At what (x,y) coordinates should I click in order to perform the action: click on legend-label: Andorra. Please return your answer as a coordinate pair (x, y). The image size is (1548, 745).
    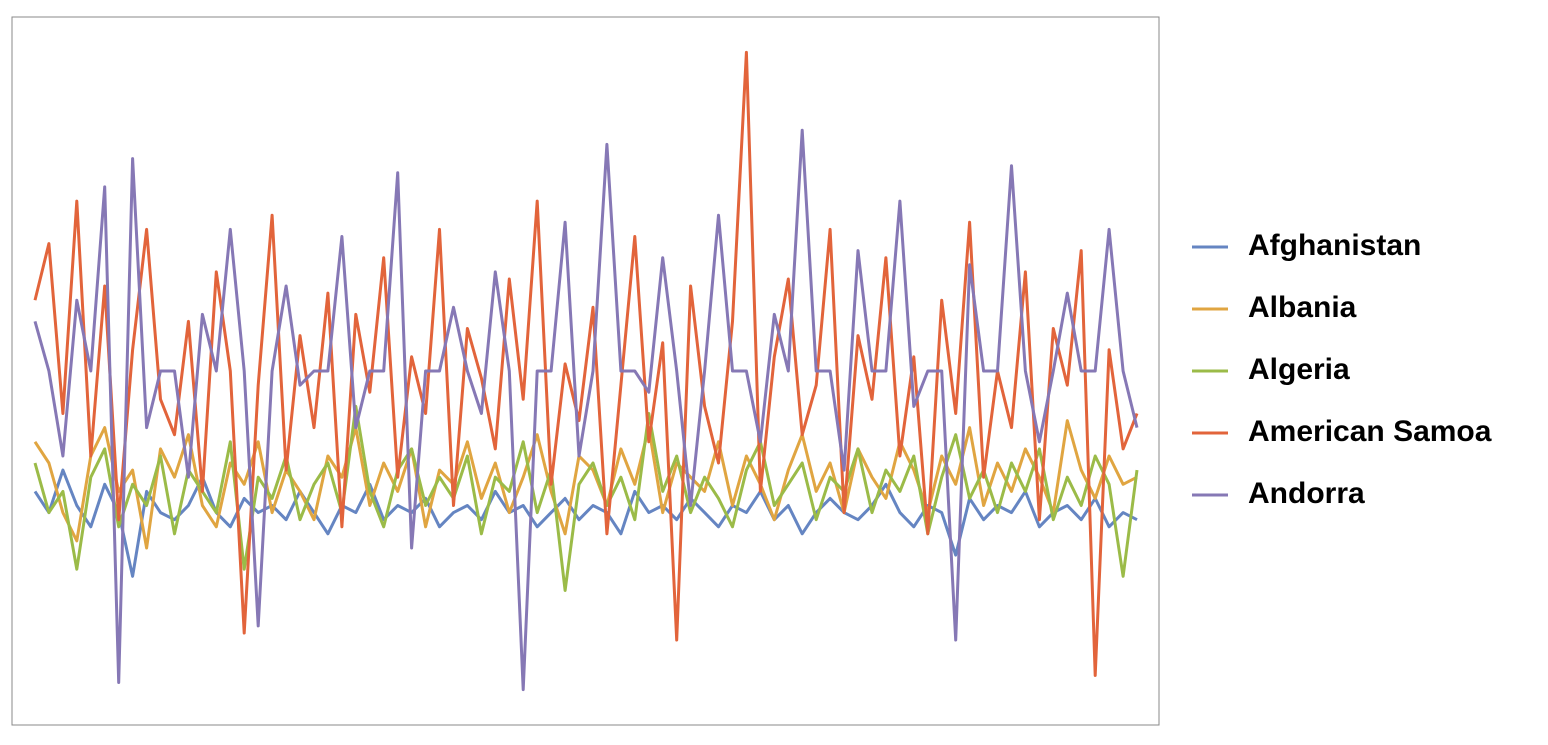
    Looking at the image, I should click on (1306, 493).